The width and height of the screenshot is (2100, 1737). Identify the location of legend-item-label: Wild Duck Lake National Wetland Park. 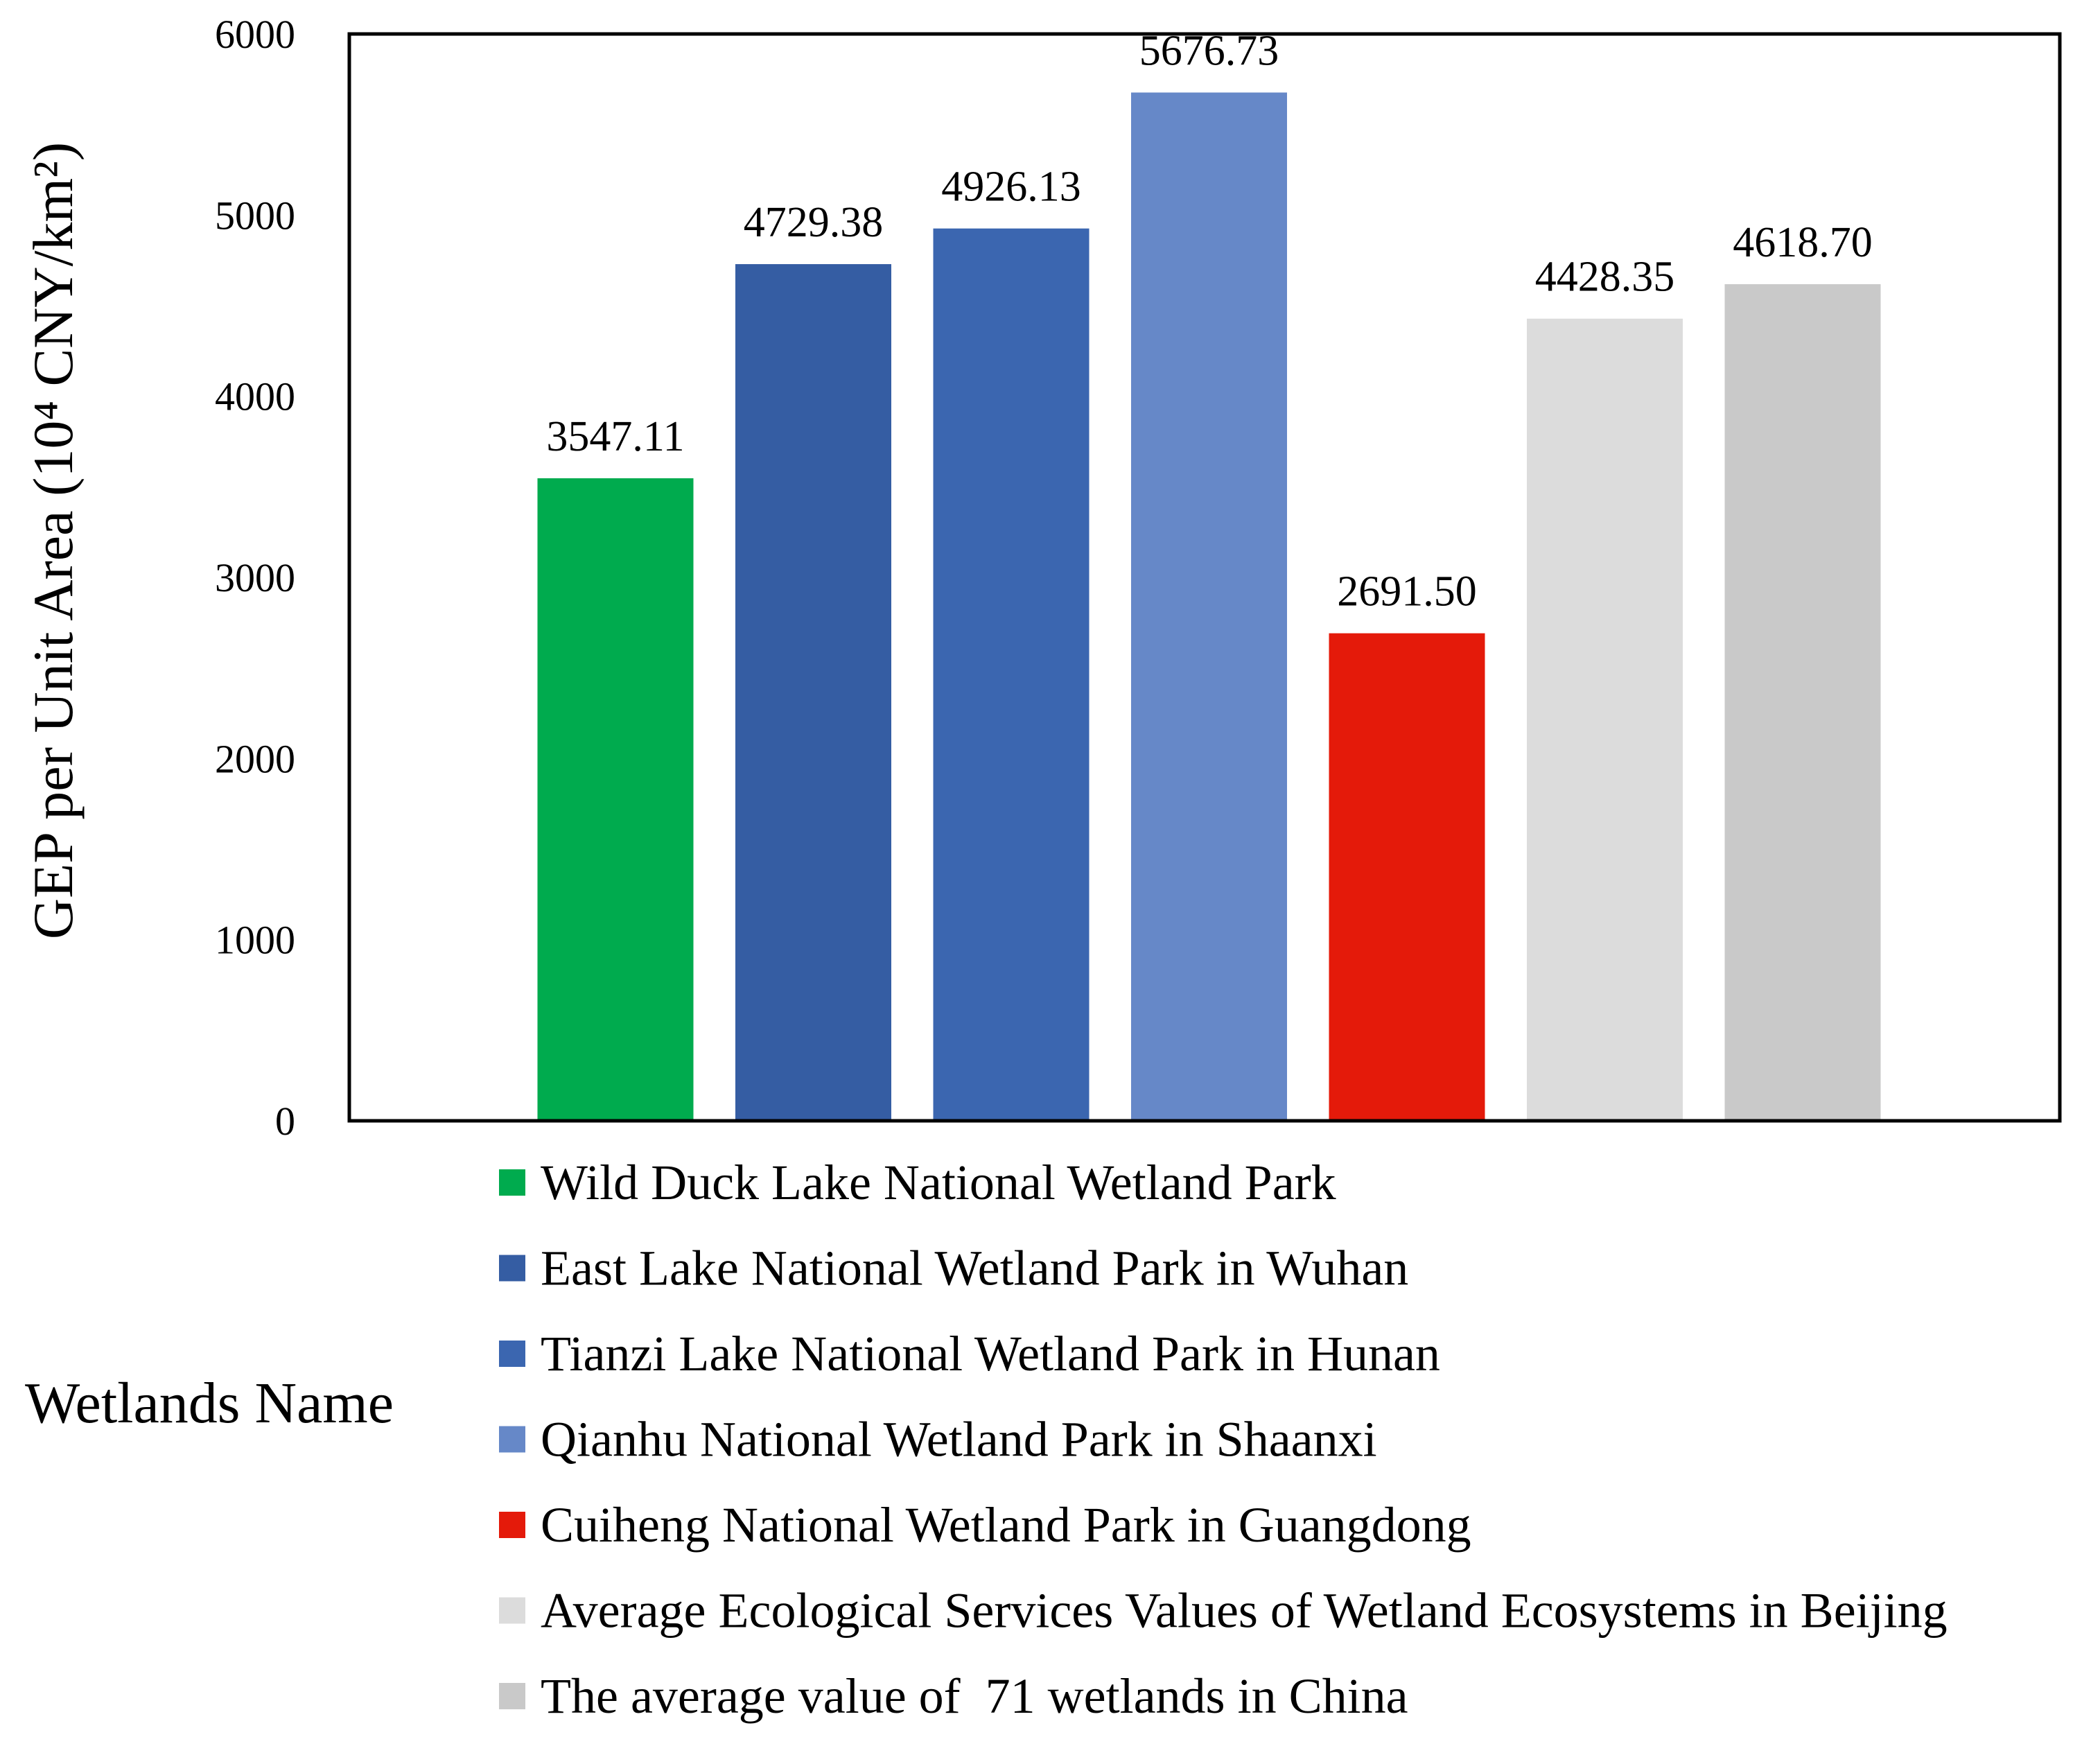
(938, 1182).